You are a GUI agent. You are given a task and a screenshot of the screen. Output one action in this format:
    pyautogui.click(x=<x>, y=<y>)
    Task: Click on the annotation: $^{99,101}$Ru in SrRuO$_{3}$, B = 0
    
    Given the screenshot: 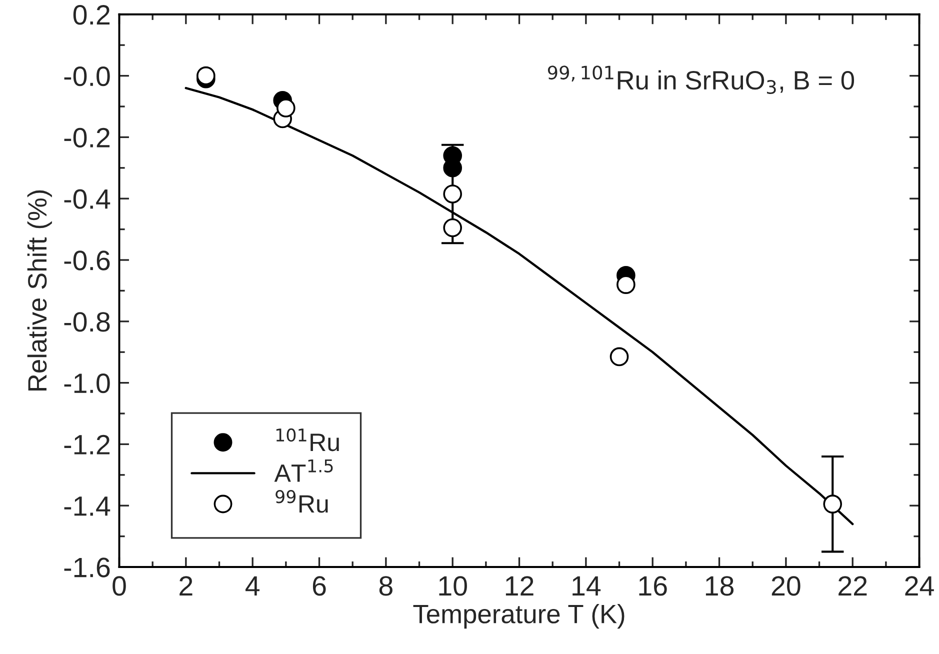 What is the action you would take?
    pyautogui.click(x=701, y=80)
    